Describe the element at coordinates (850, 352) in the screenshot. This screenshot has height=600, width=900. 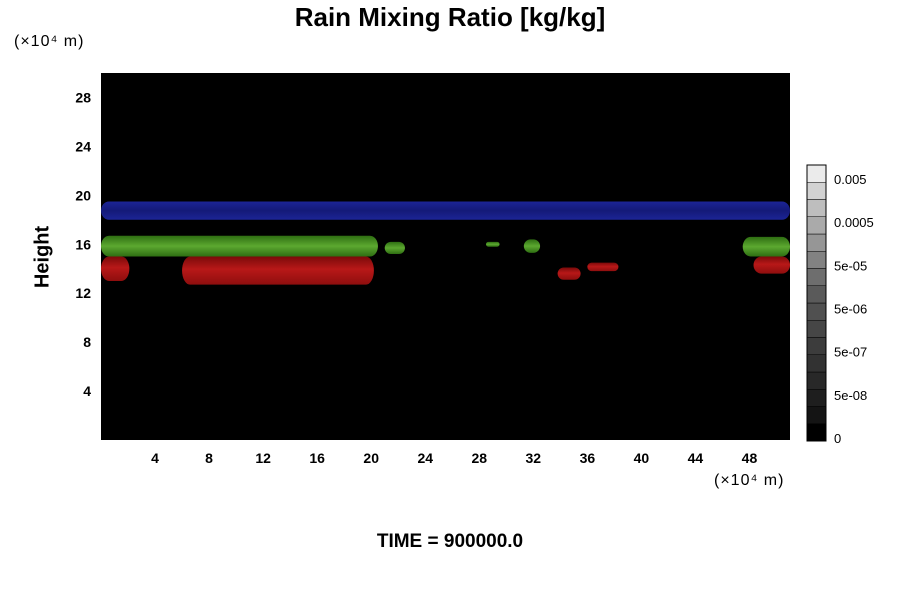
I see `colorbar-label: 5e-07` at that location.